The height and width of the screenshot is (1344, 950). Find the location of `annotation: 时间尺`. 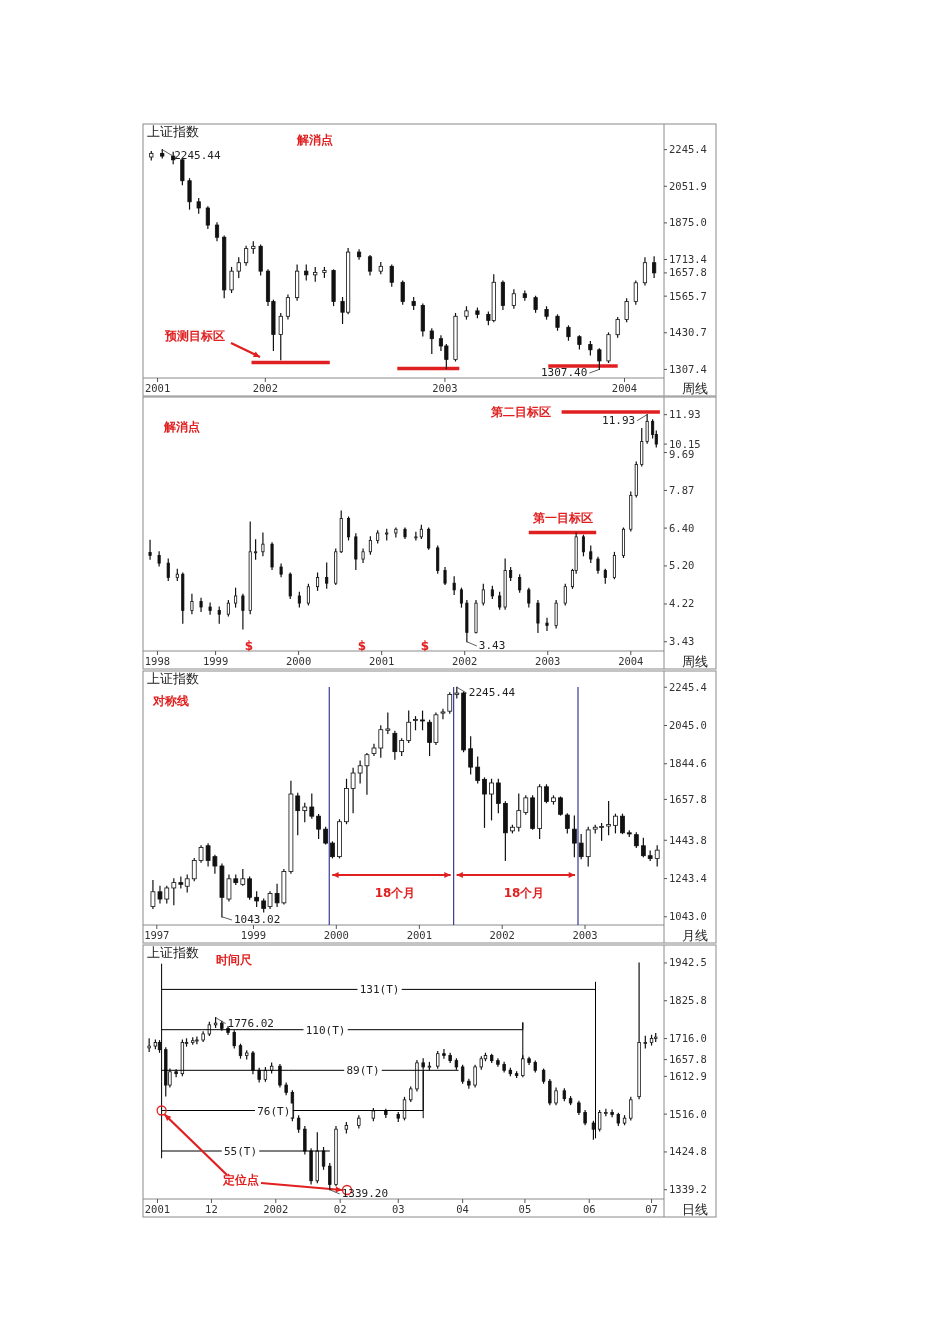

annotation: 时间尺 is located at coordinates (234, 960).